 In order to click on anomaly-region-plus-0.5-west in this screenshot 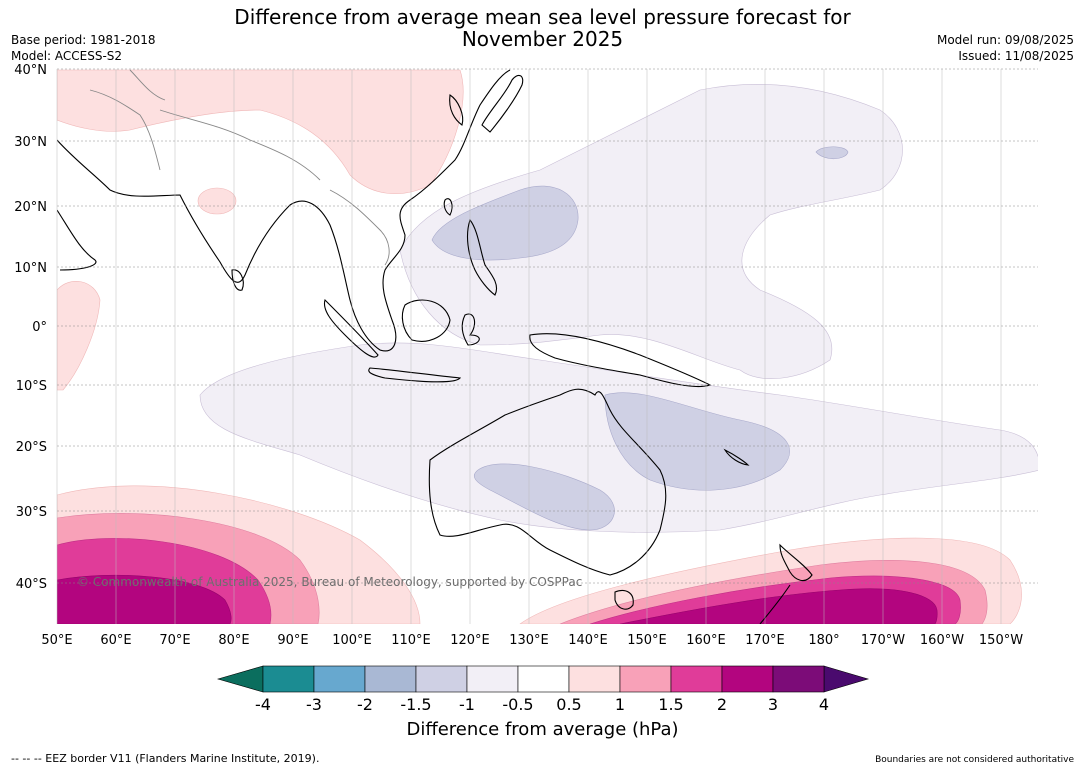, I will do `click(79, 336)`.